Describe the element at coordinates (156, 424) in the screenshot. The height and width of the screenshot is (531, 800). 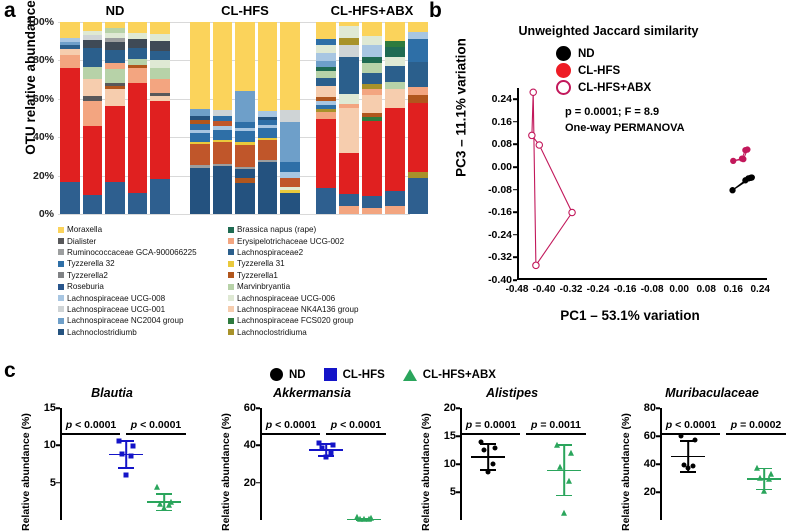
I see `significance-label: p < 0.0001` at that location.